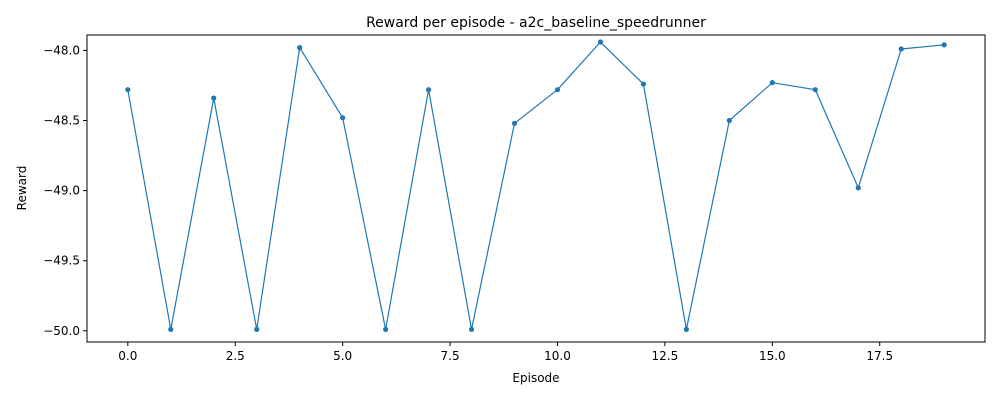 The width and height of the screenshot is (1000, 400). I want to click on y-tick-label: −48.5, so click(61, 121).